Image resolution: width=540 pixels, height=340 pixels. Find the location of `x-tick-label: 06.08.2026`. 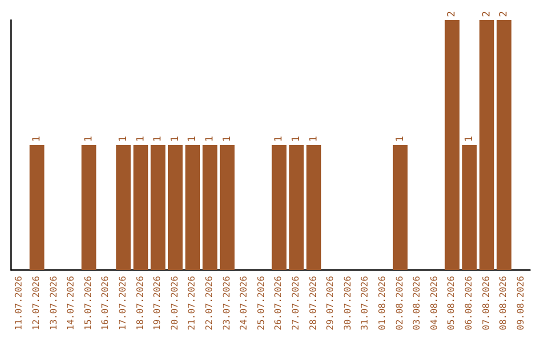

x-tick-label: 06.08.2026 is located at coordinates (469, 303).